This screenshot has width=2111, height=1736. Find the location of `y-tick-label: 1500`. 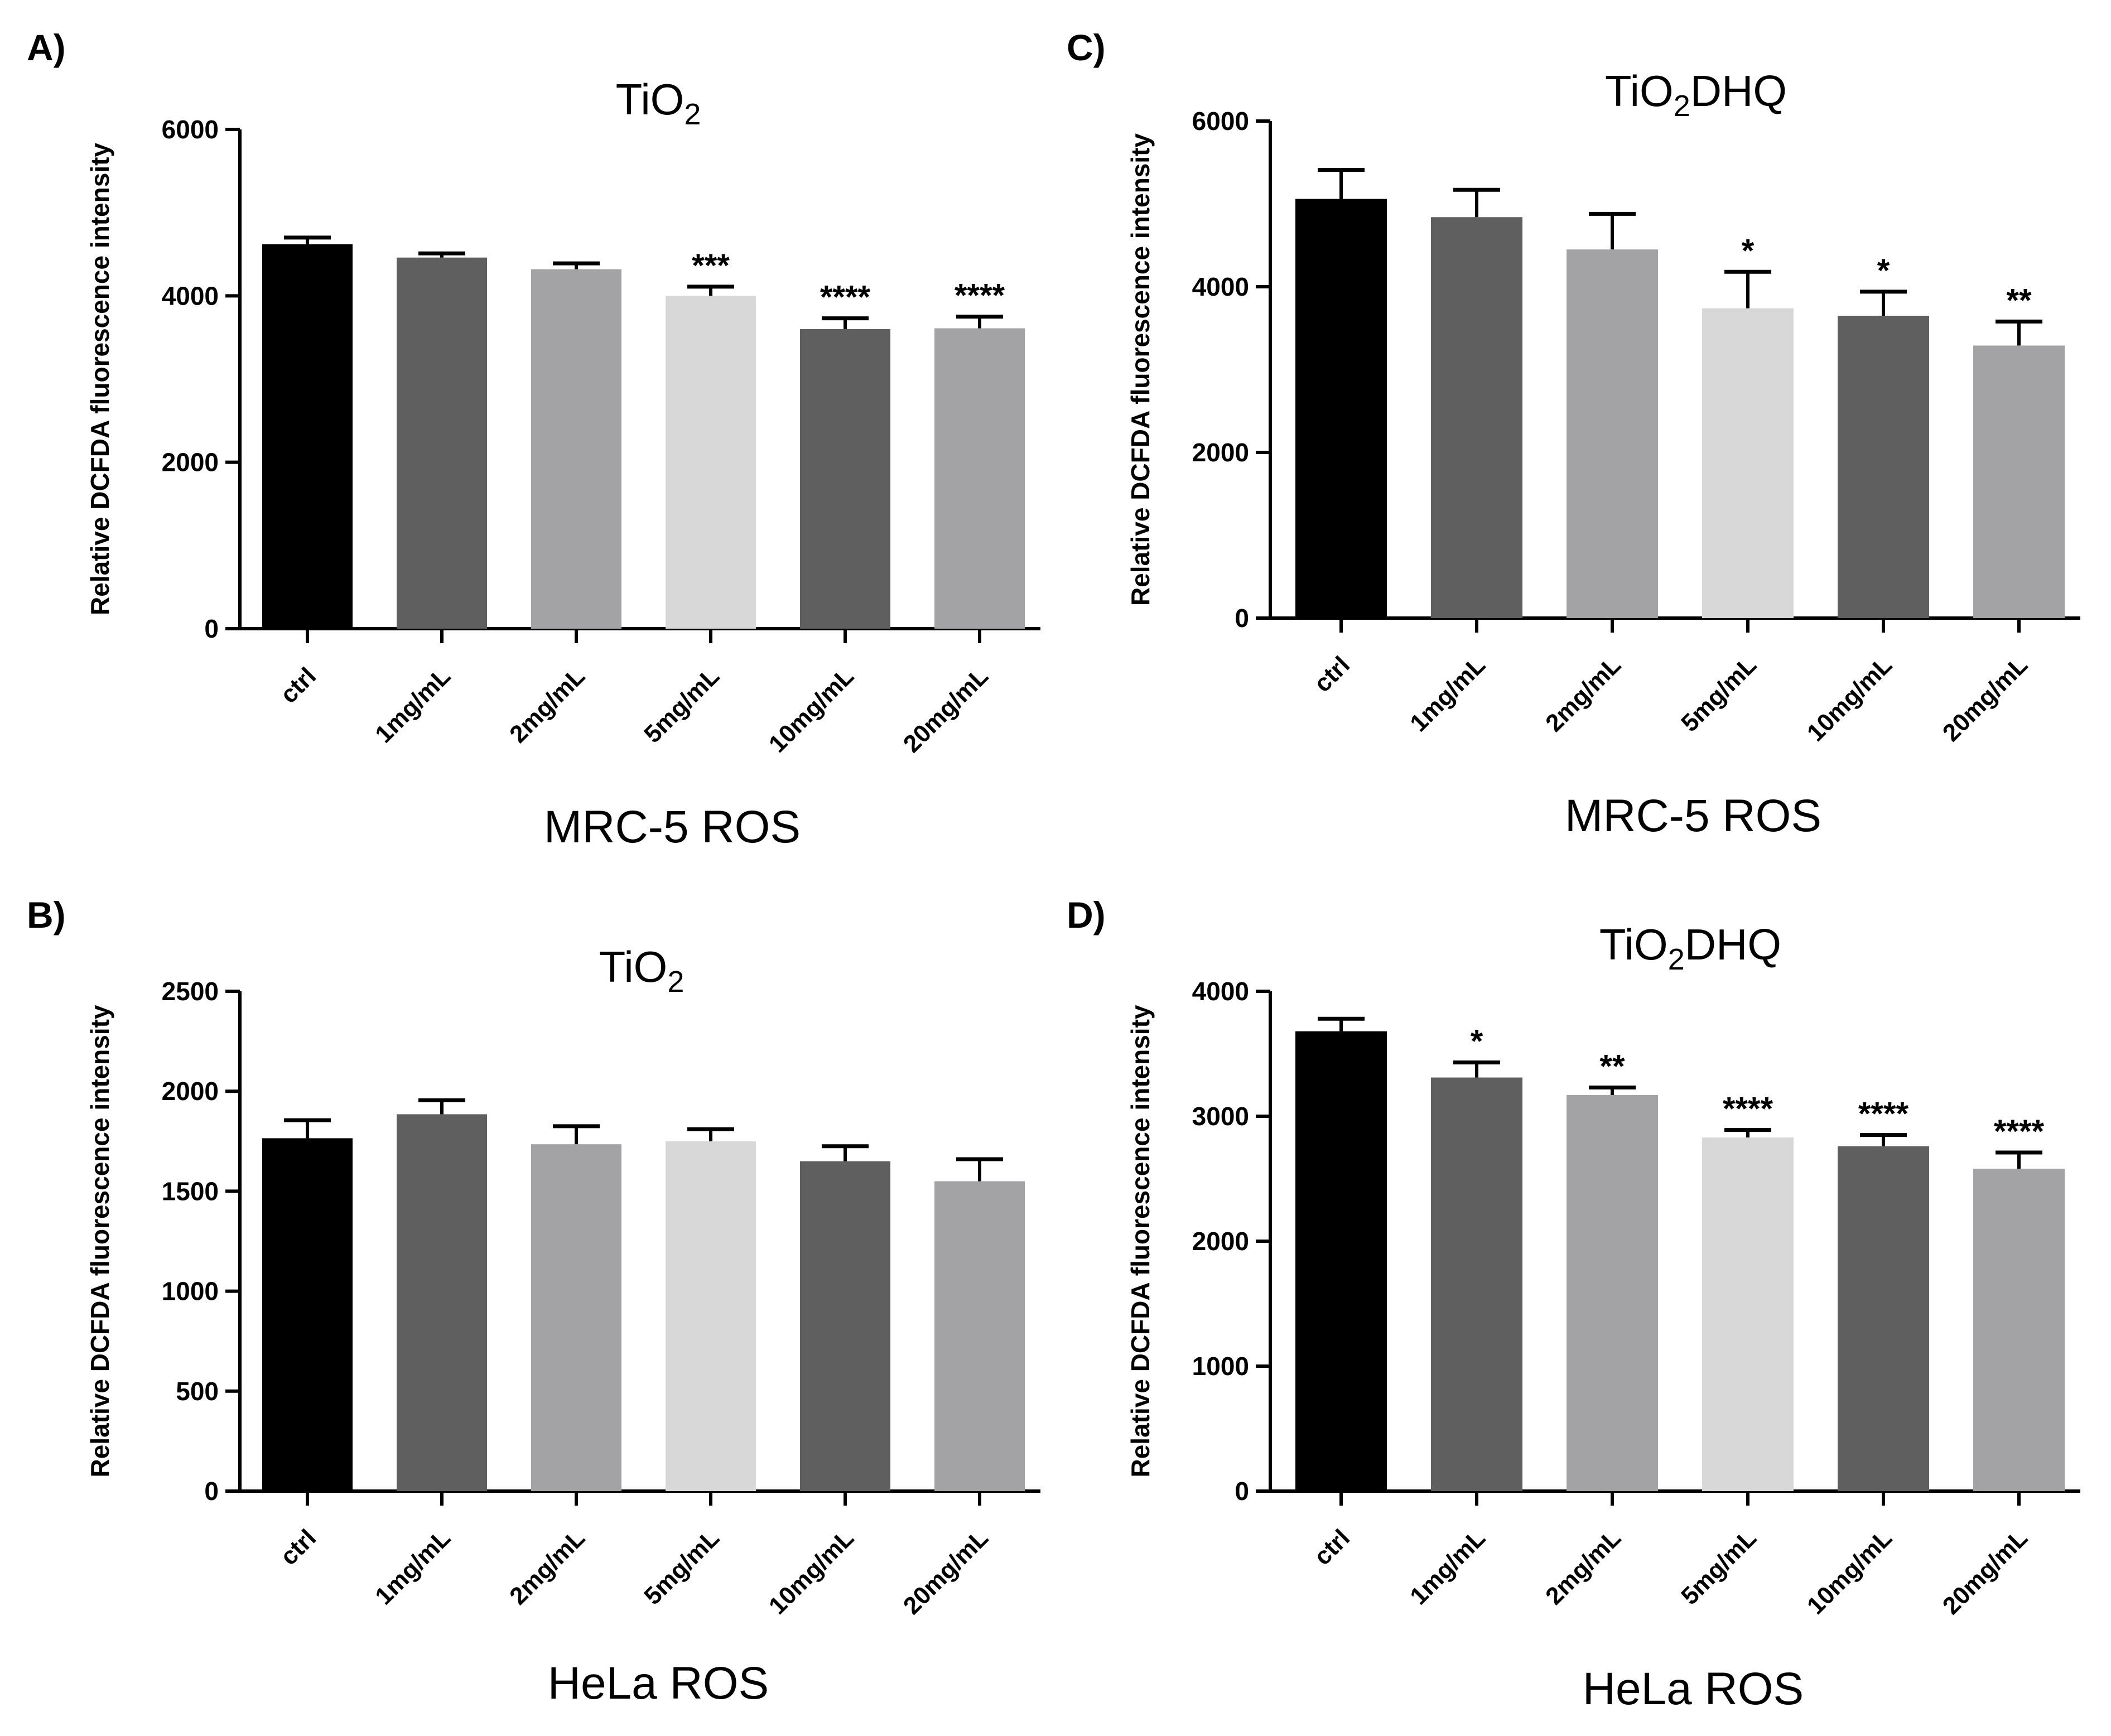

y-tick-label: 1500 is located at coordinates (190, 1190).